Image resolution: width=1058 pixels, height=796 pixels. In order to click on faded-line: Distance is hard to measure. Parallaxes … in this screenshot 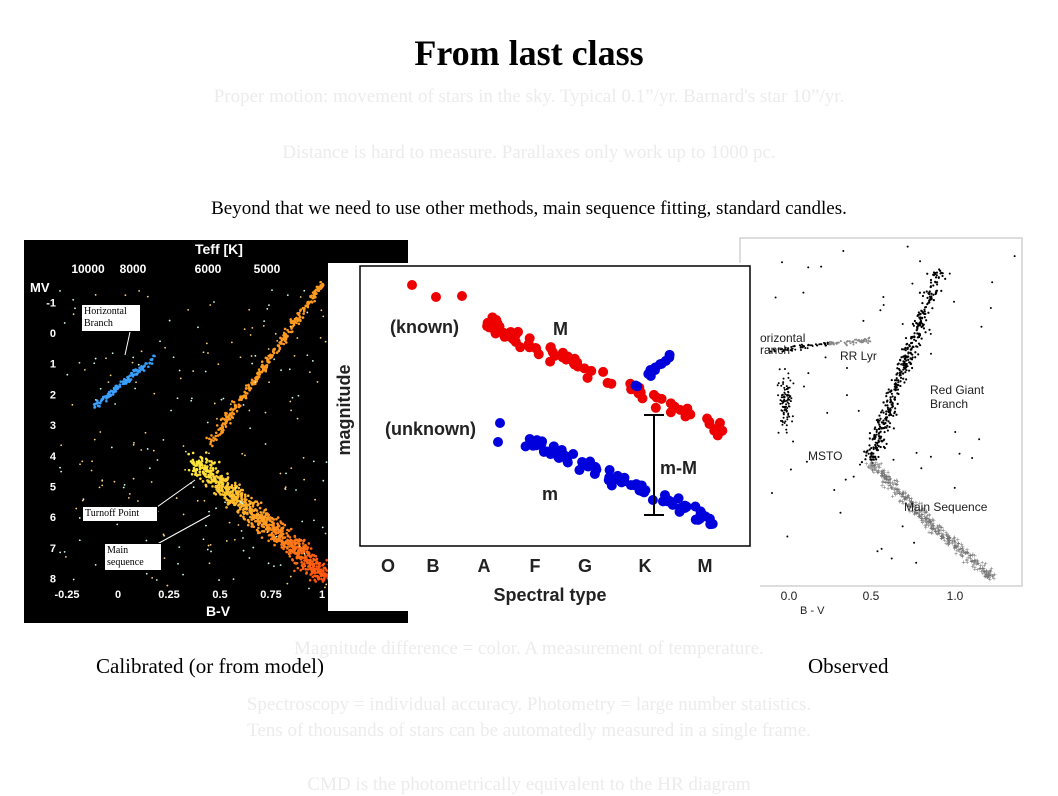, I will do `click(529, 152)`.